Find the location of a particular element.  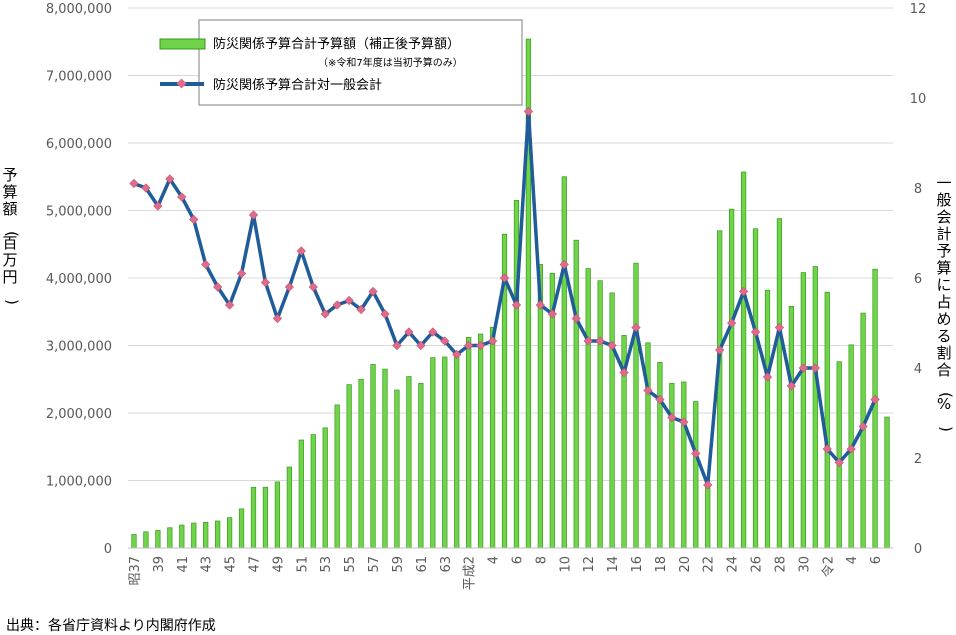

x-tick-label: 49 is located at coordinates (278, 564).